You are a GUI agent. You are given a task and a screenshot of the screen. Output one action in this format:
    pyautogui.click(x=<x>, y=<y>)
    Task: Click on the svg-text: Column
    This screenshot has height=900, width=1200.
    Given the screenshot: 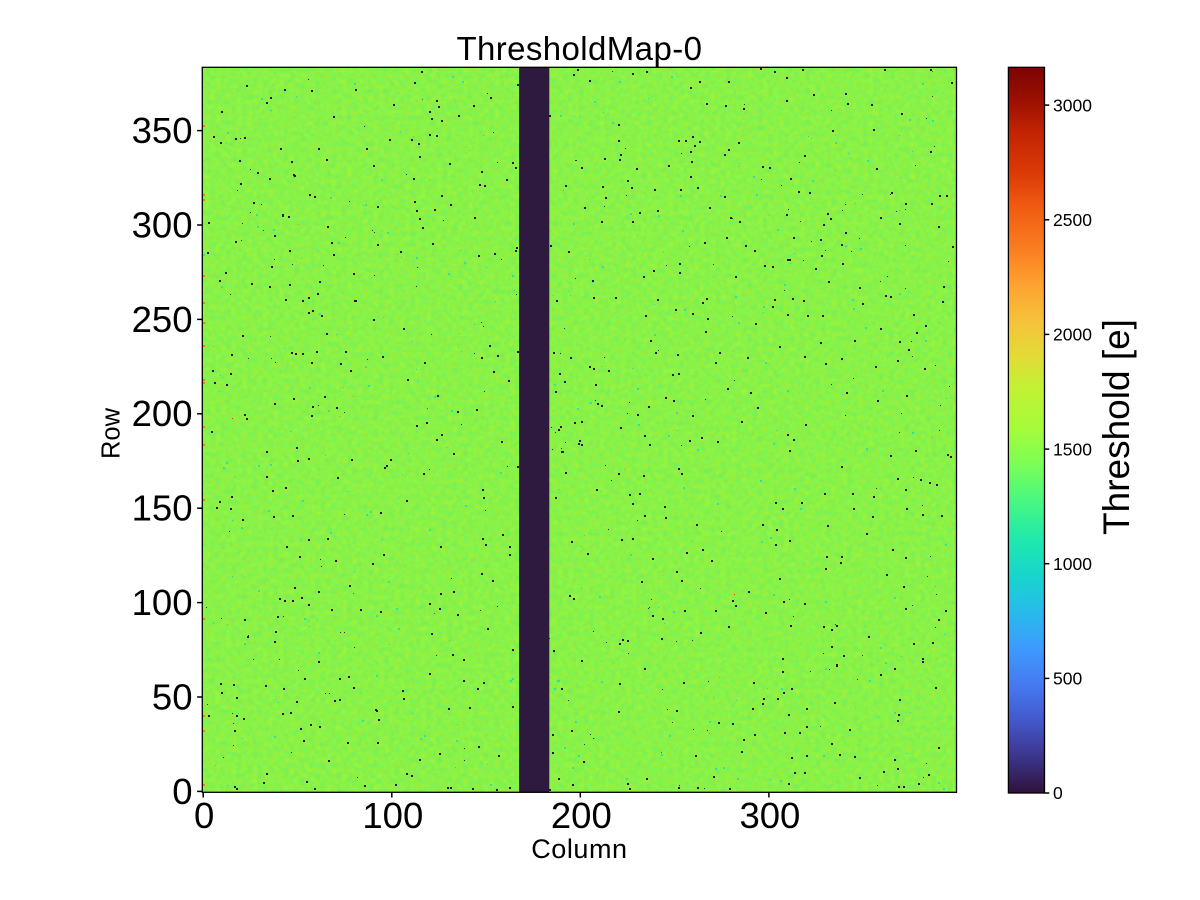 What is the action you would take?
    pyautogui.click(x=579, y=849)
    